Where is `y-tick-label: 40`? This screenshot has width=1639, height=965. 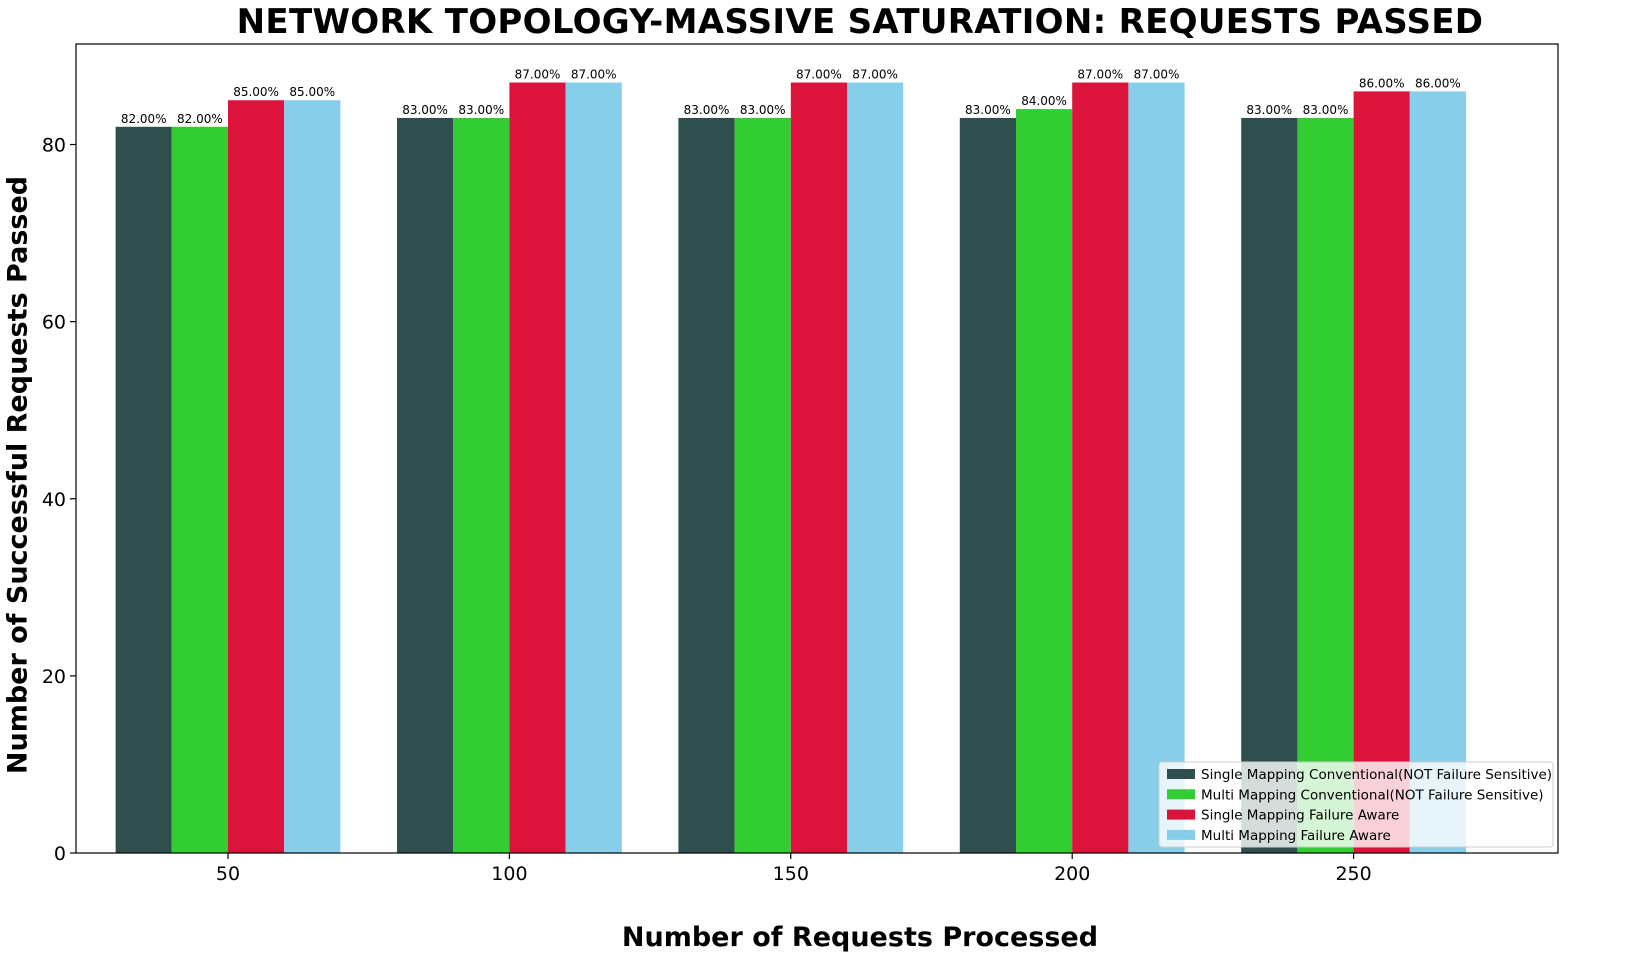 y-tick-label: 40 is located at coordinates (54, 500).